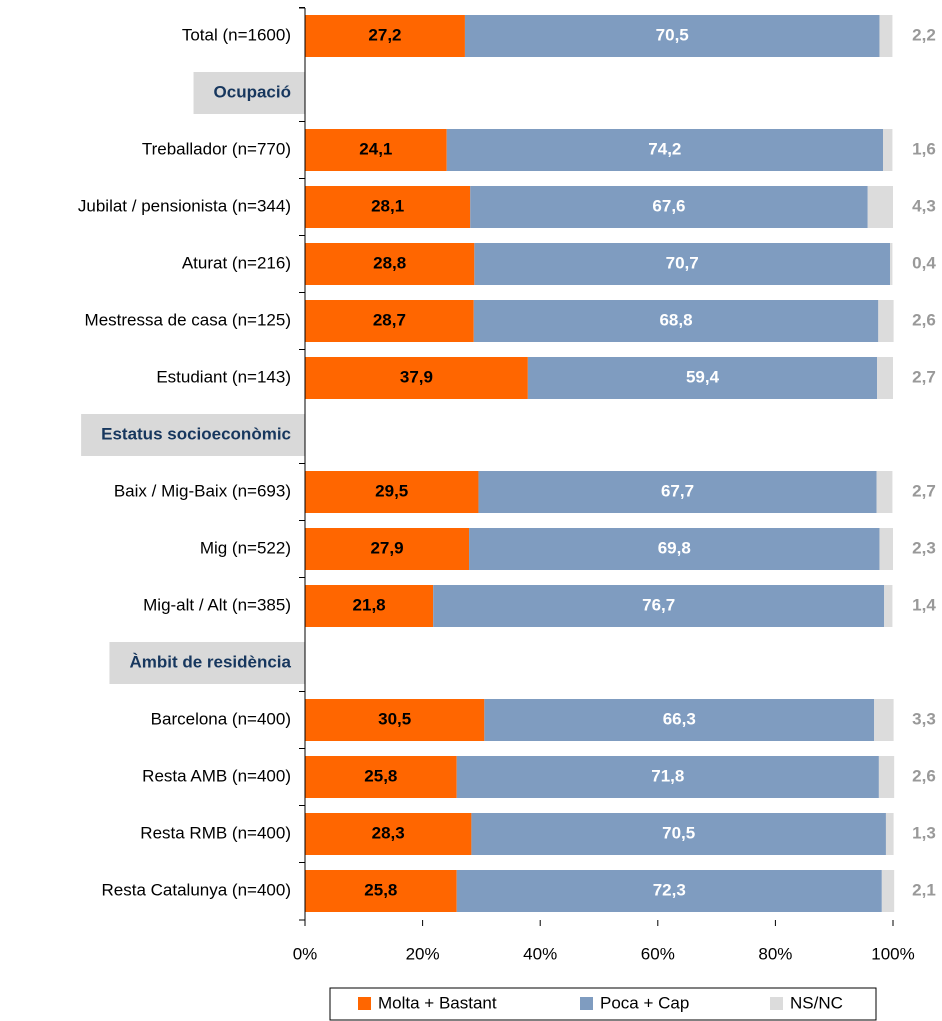  Describe the element at coordinates (215, 832) in the screenshot. I see `category-label: Resta RMB (n=400)` at that location.